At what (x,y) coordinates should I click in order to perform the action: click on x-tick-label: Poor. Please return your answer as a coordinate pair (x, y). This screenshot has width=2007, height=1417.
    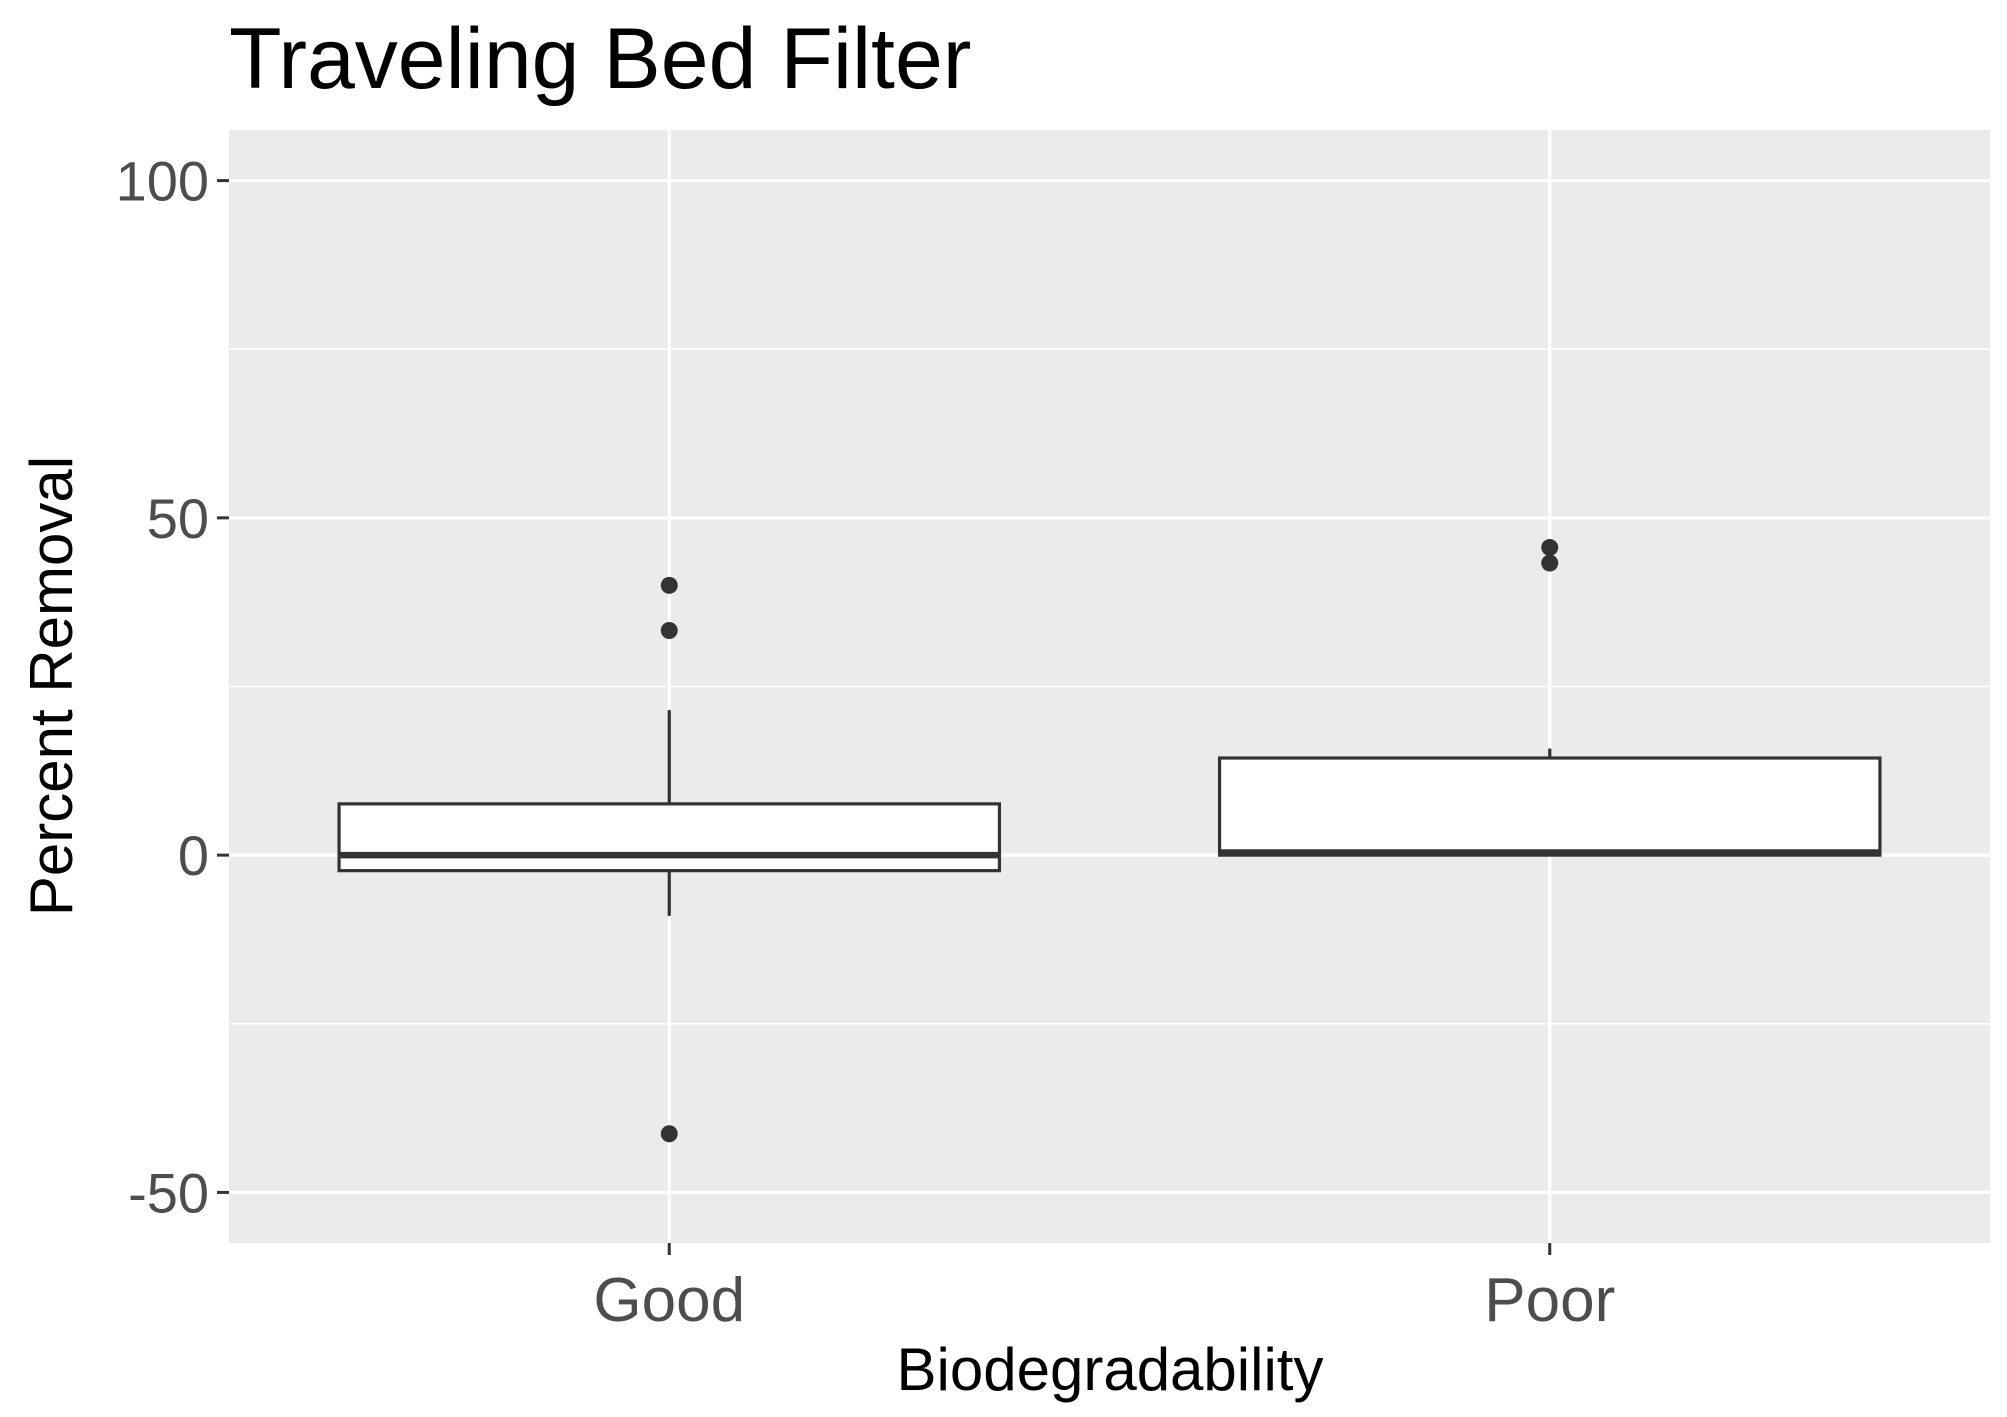
    Looking at the image, I should click on (1549, 1300).